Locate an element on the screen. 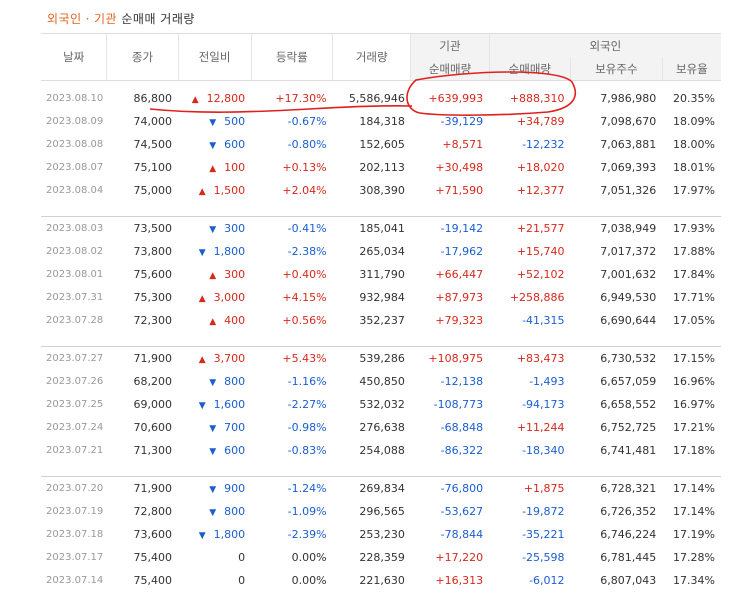 Image resolution: width=730 pixels, height=603 pixels. cell-rate: -0.83% is located at coordinates (307, 450).